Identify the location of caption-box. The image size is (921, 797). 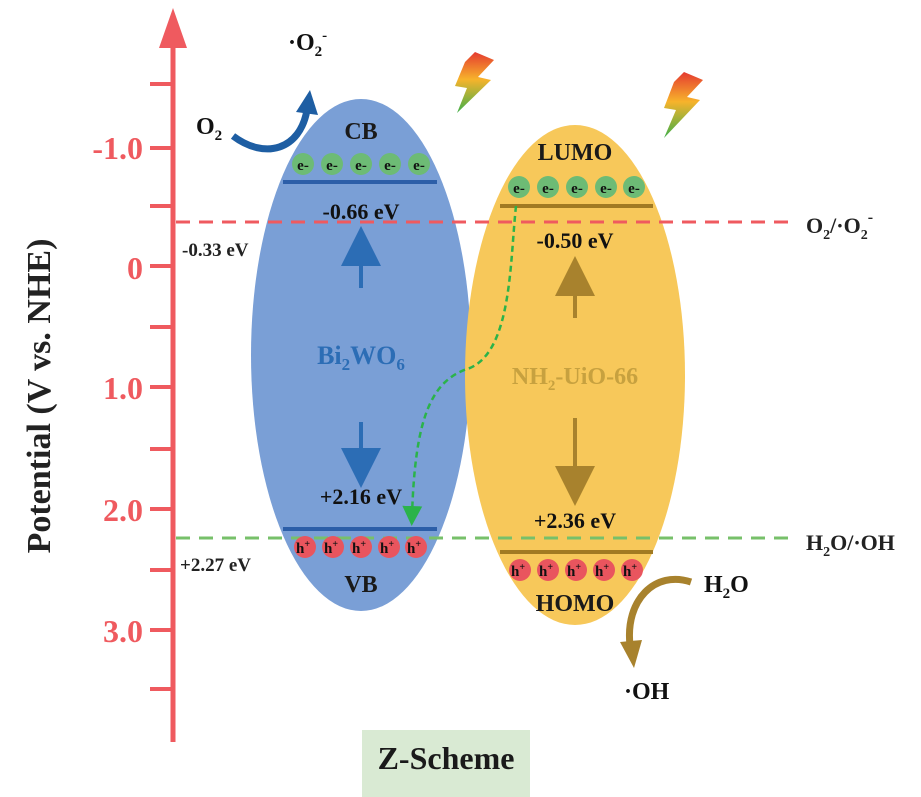
(446, 763).